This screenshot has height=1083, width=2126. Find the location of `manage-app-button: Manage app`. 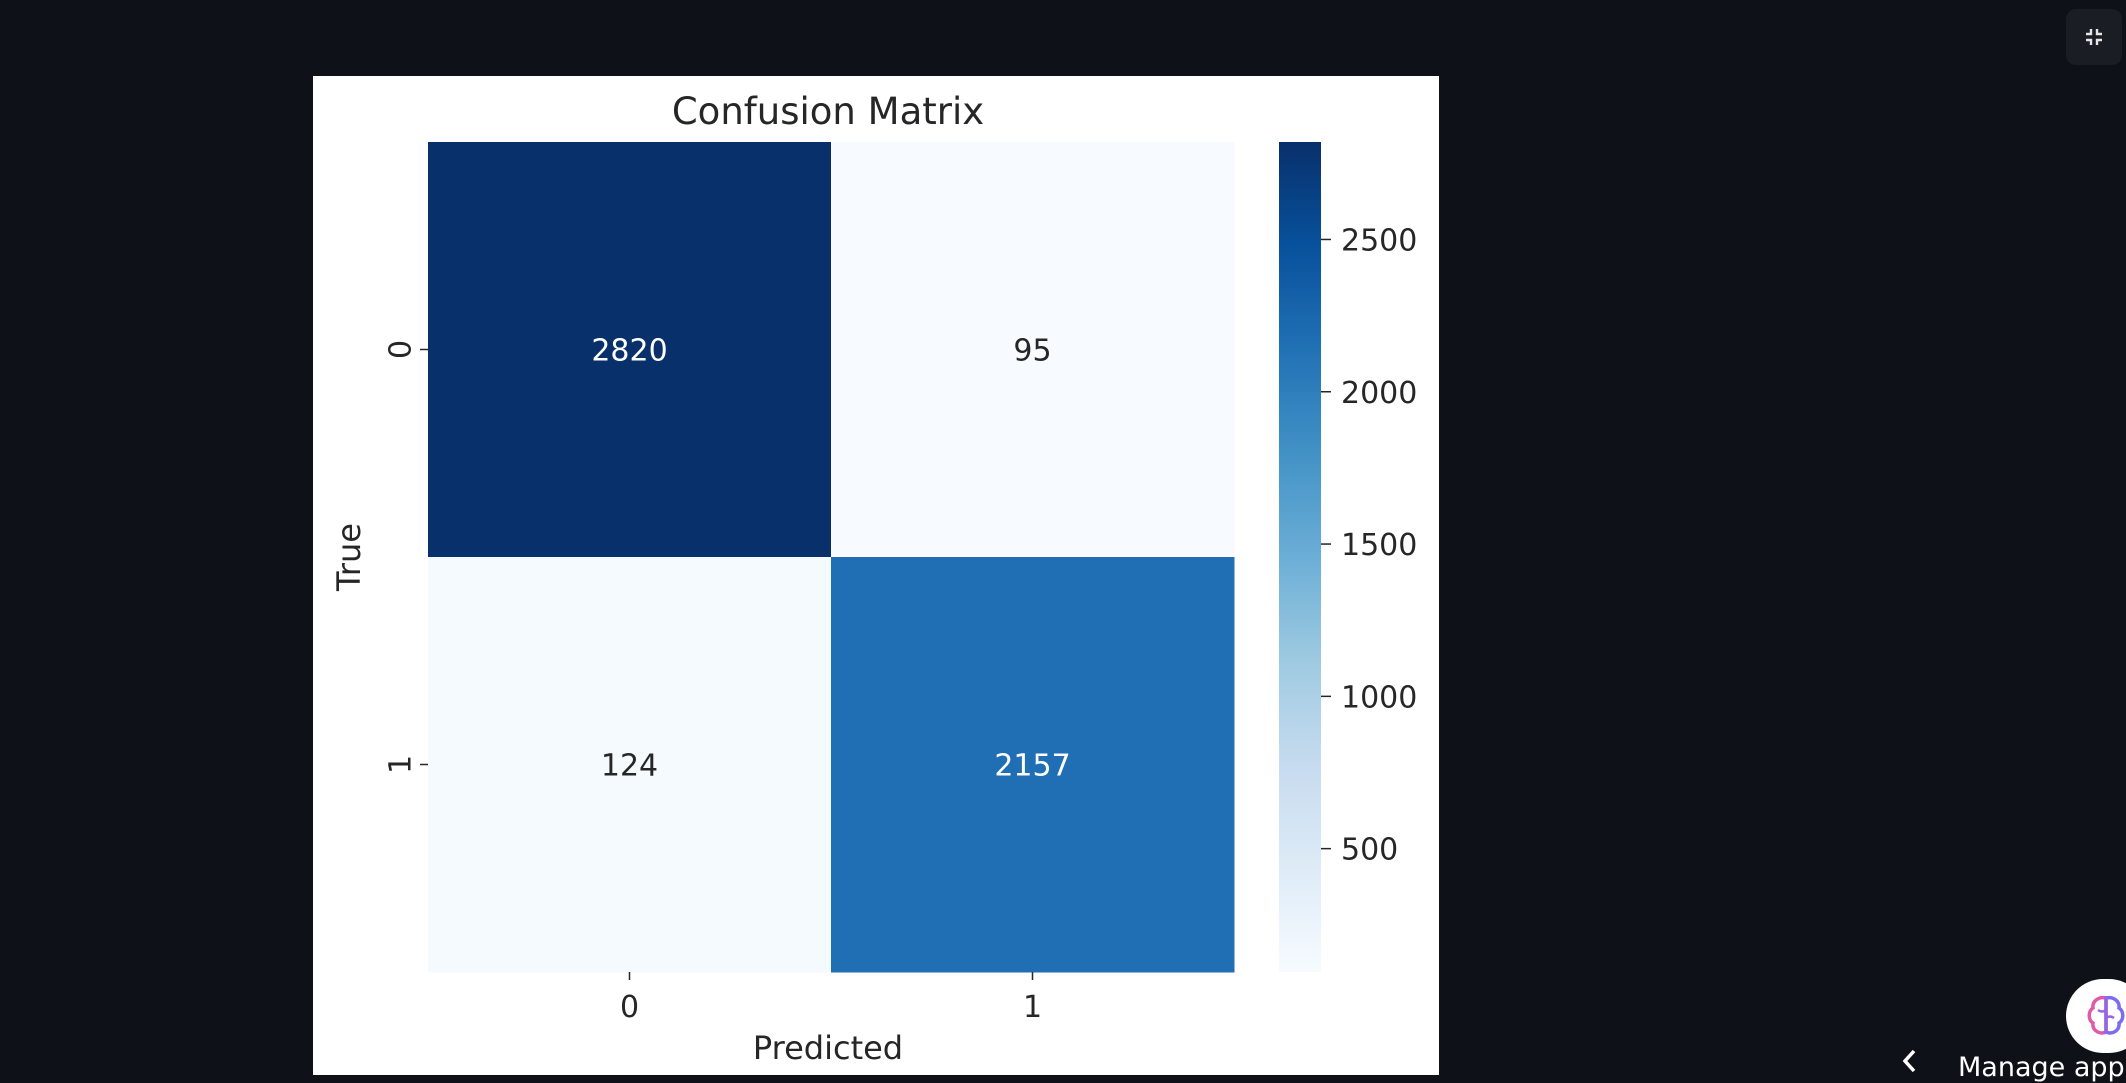

manage-app-button: Manage app is located at coordinates (2003, 1061).